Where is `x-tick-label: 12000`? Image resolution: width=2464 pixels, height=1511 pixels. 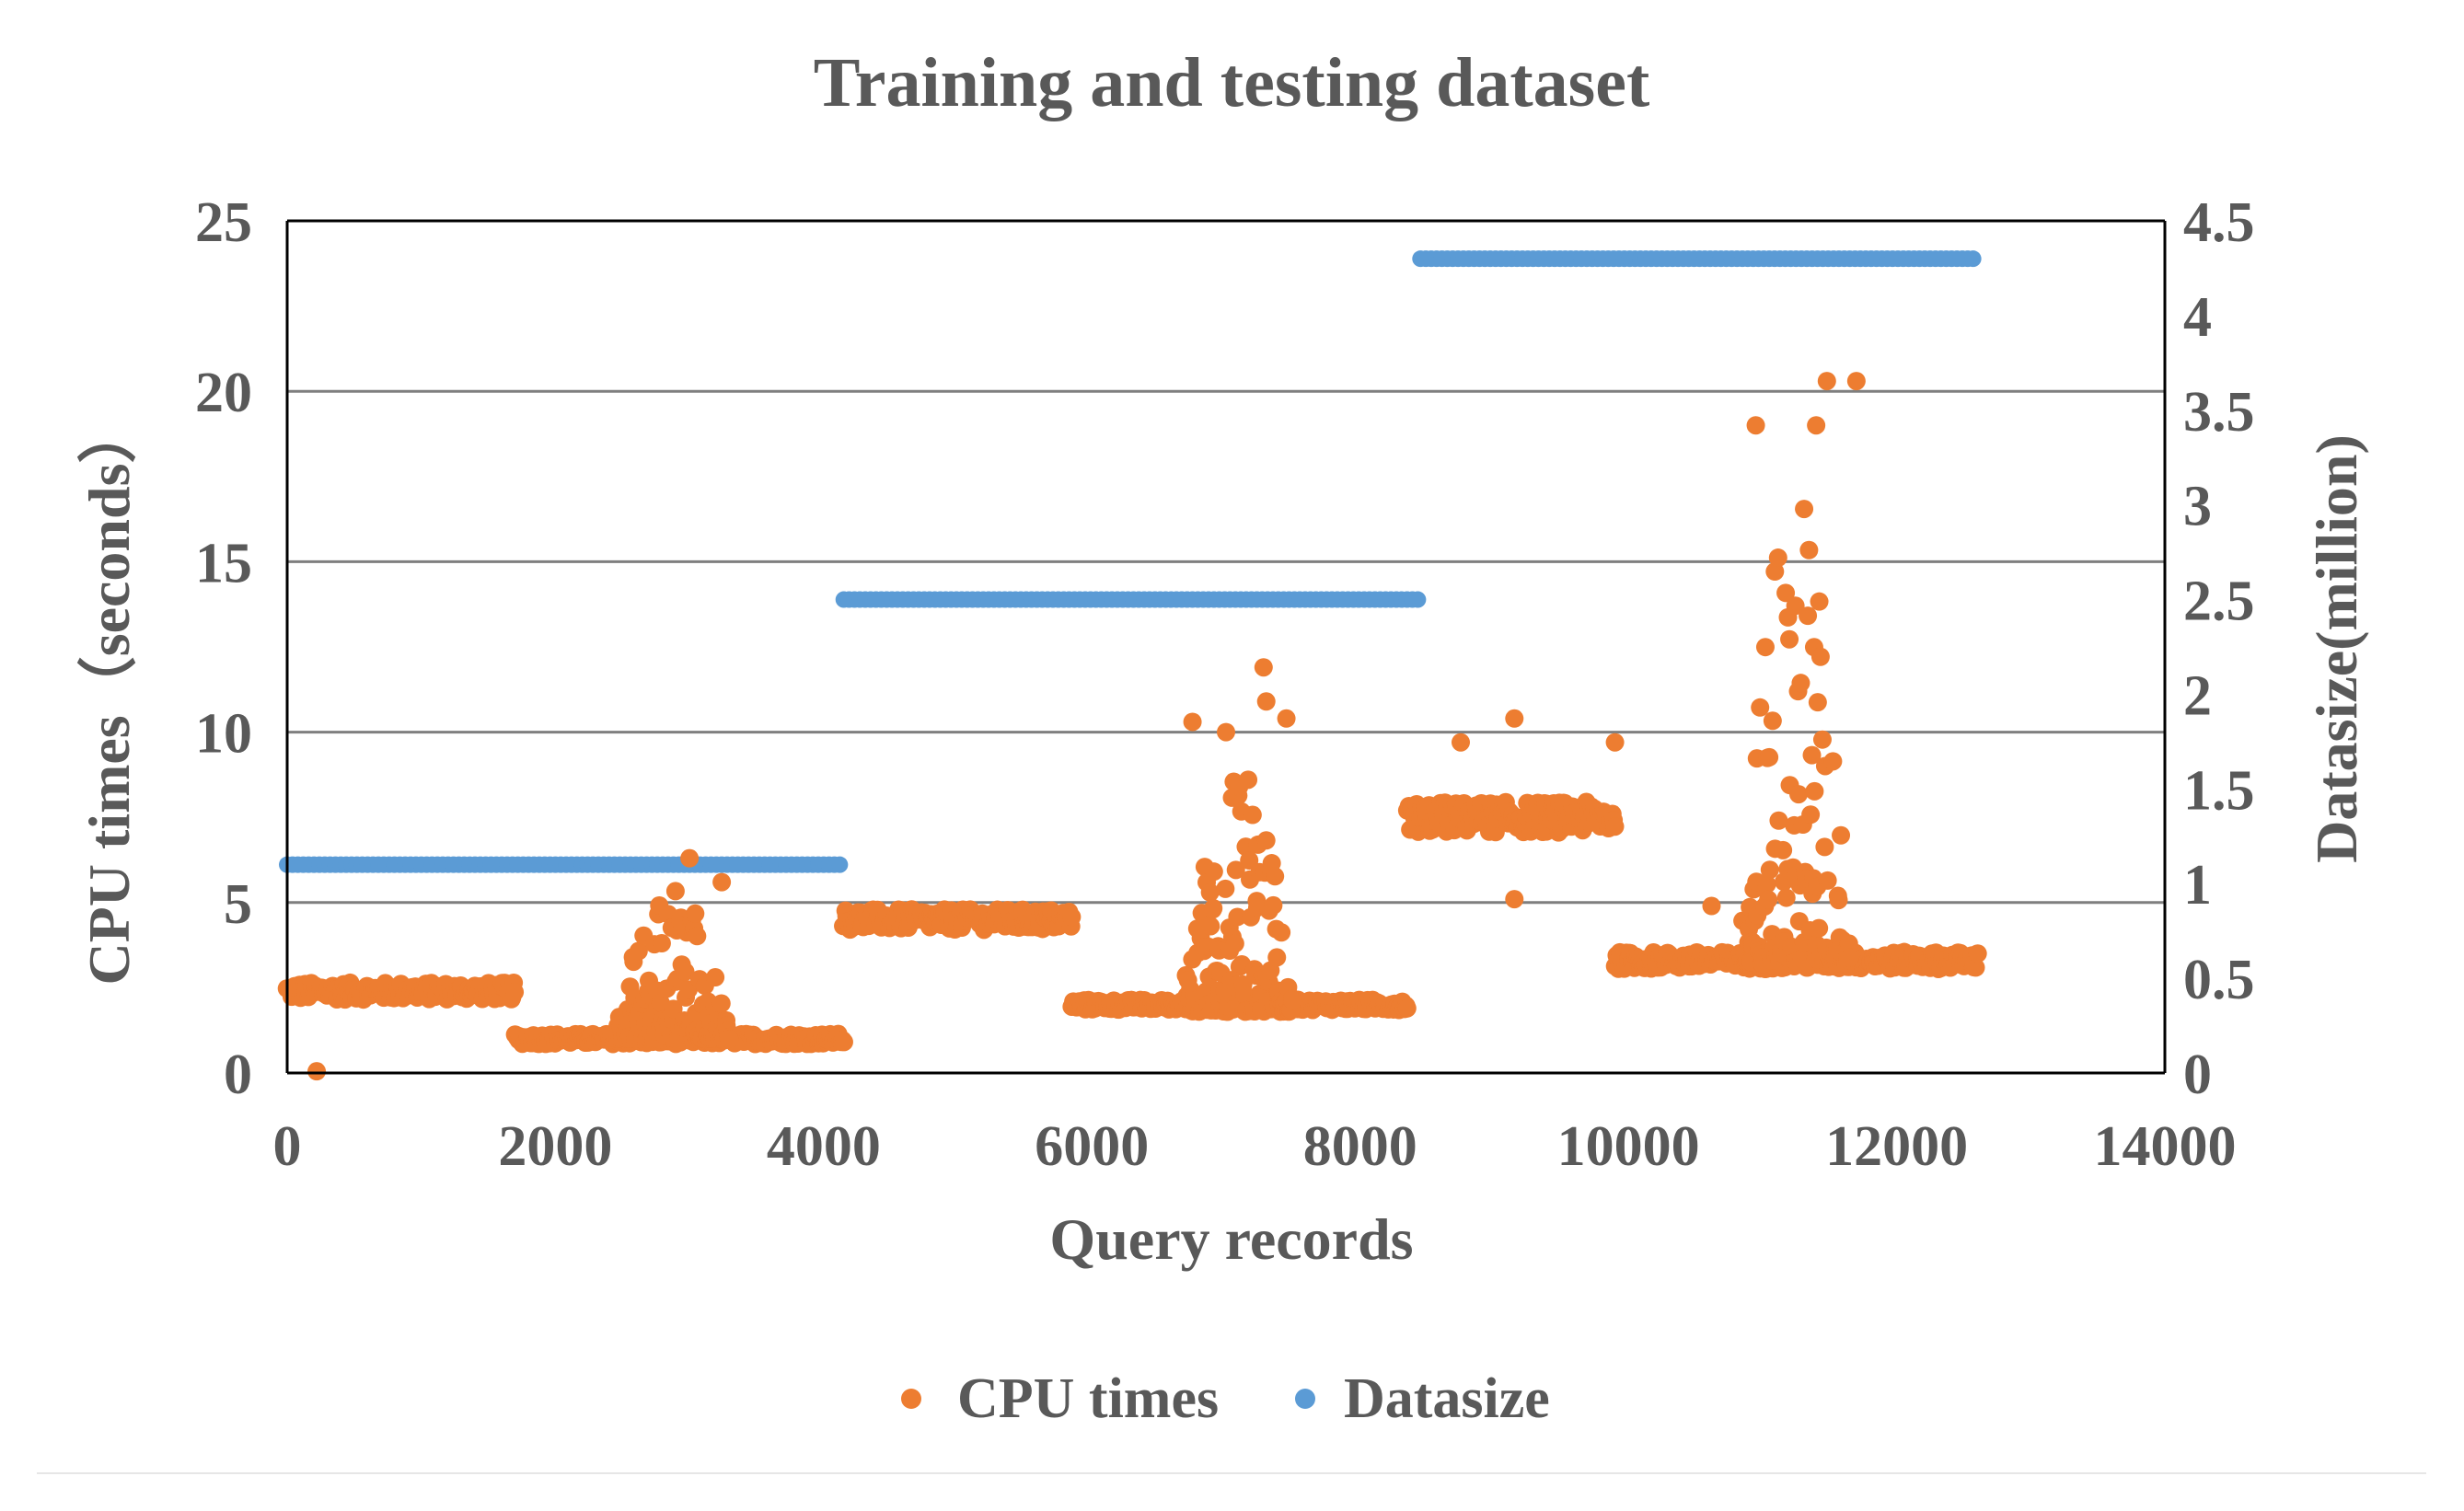
x-tick-label: 12000 is located at coordinates (1897, 1147).